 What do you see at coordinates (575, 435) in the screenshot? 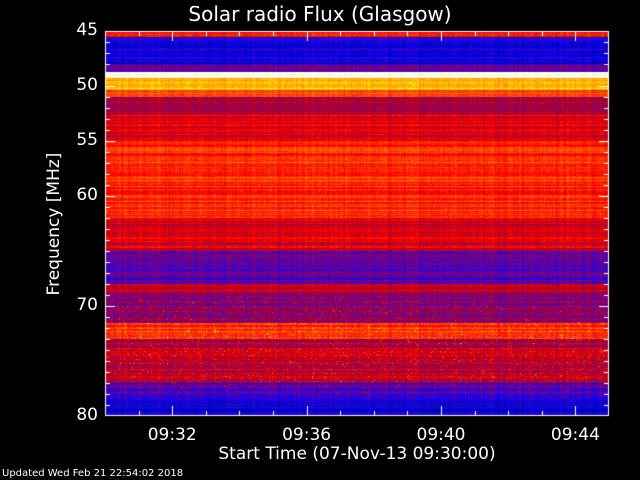
I see `x-tick-label: 09:44` at bounding box center [575, 435].